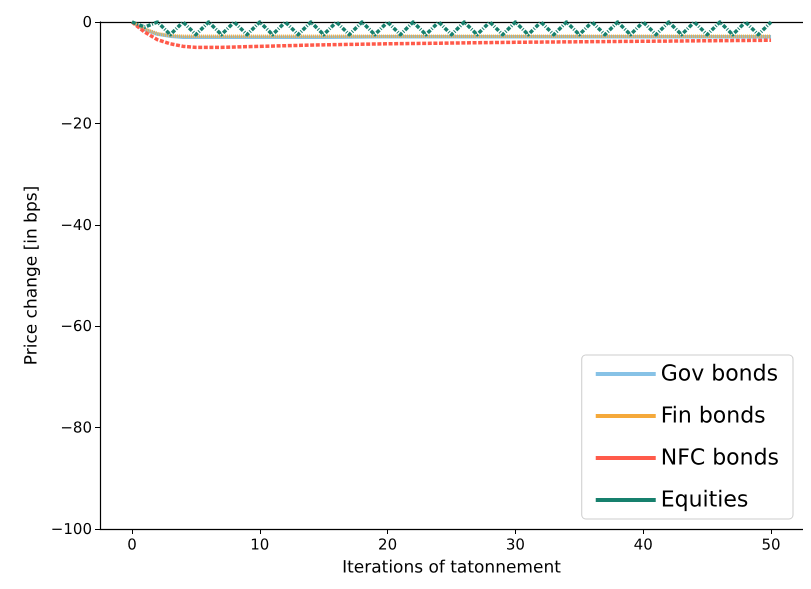  Describe the element at coordinates (87, 22) in the screenshot. I see `y-tick-label: 0` at that location.